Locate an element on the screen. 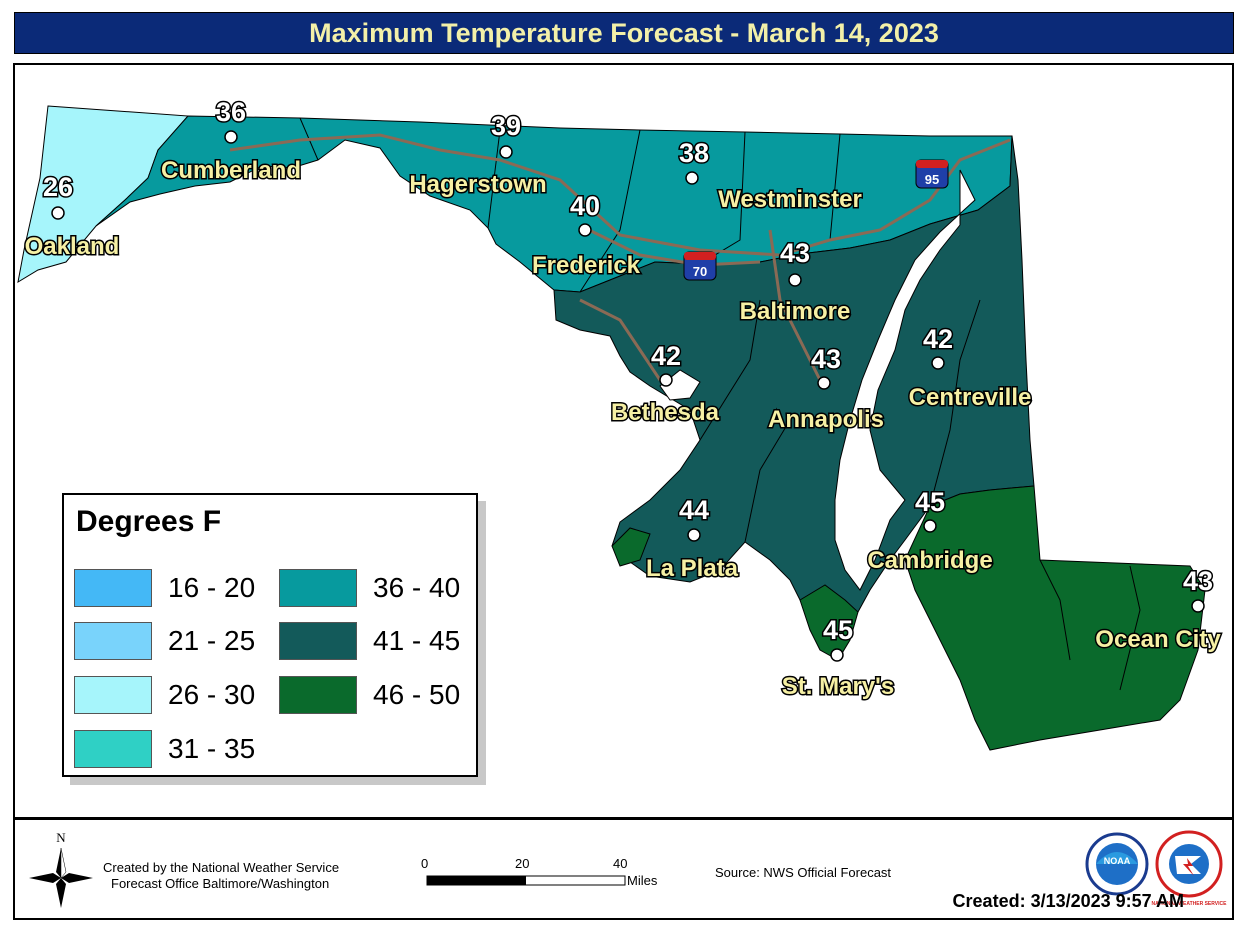 The image size is (1250, 930). marker-cumberland is located at coordinates (231, 137).